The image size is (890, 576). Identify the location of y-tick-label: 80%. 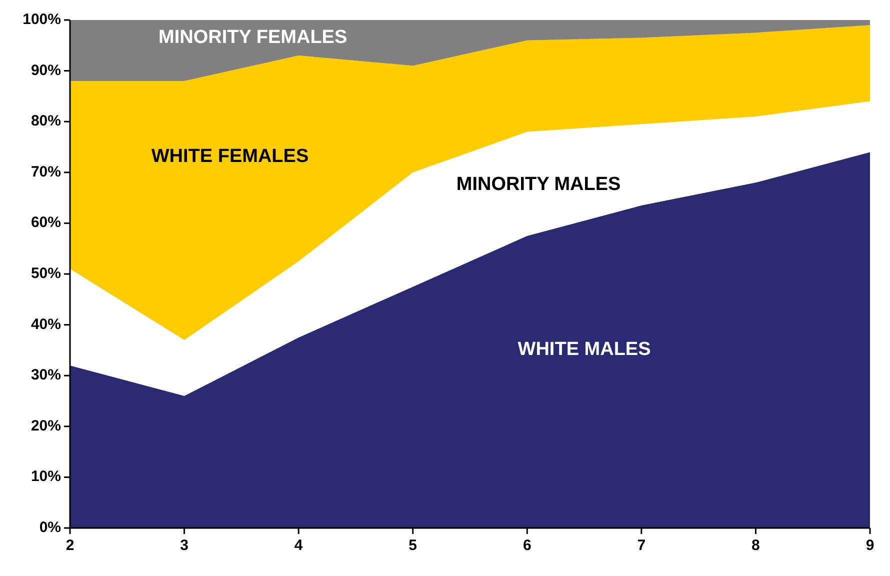
(45, 121).